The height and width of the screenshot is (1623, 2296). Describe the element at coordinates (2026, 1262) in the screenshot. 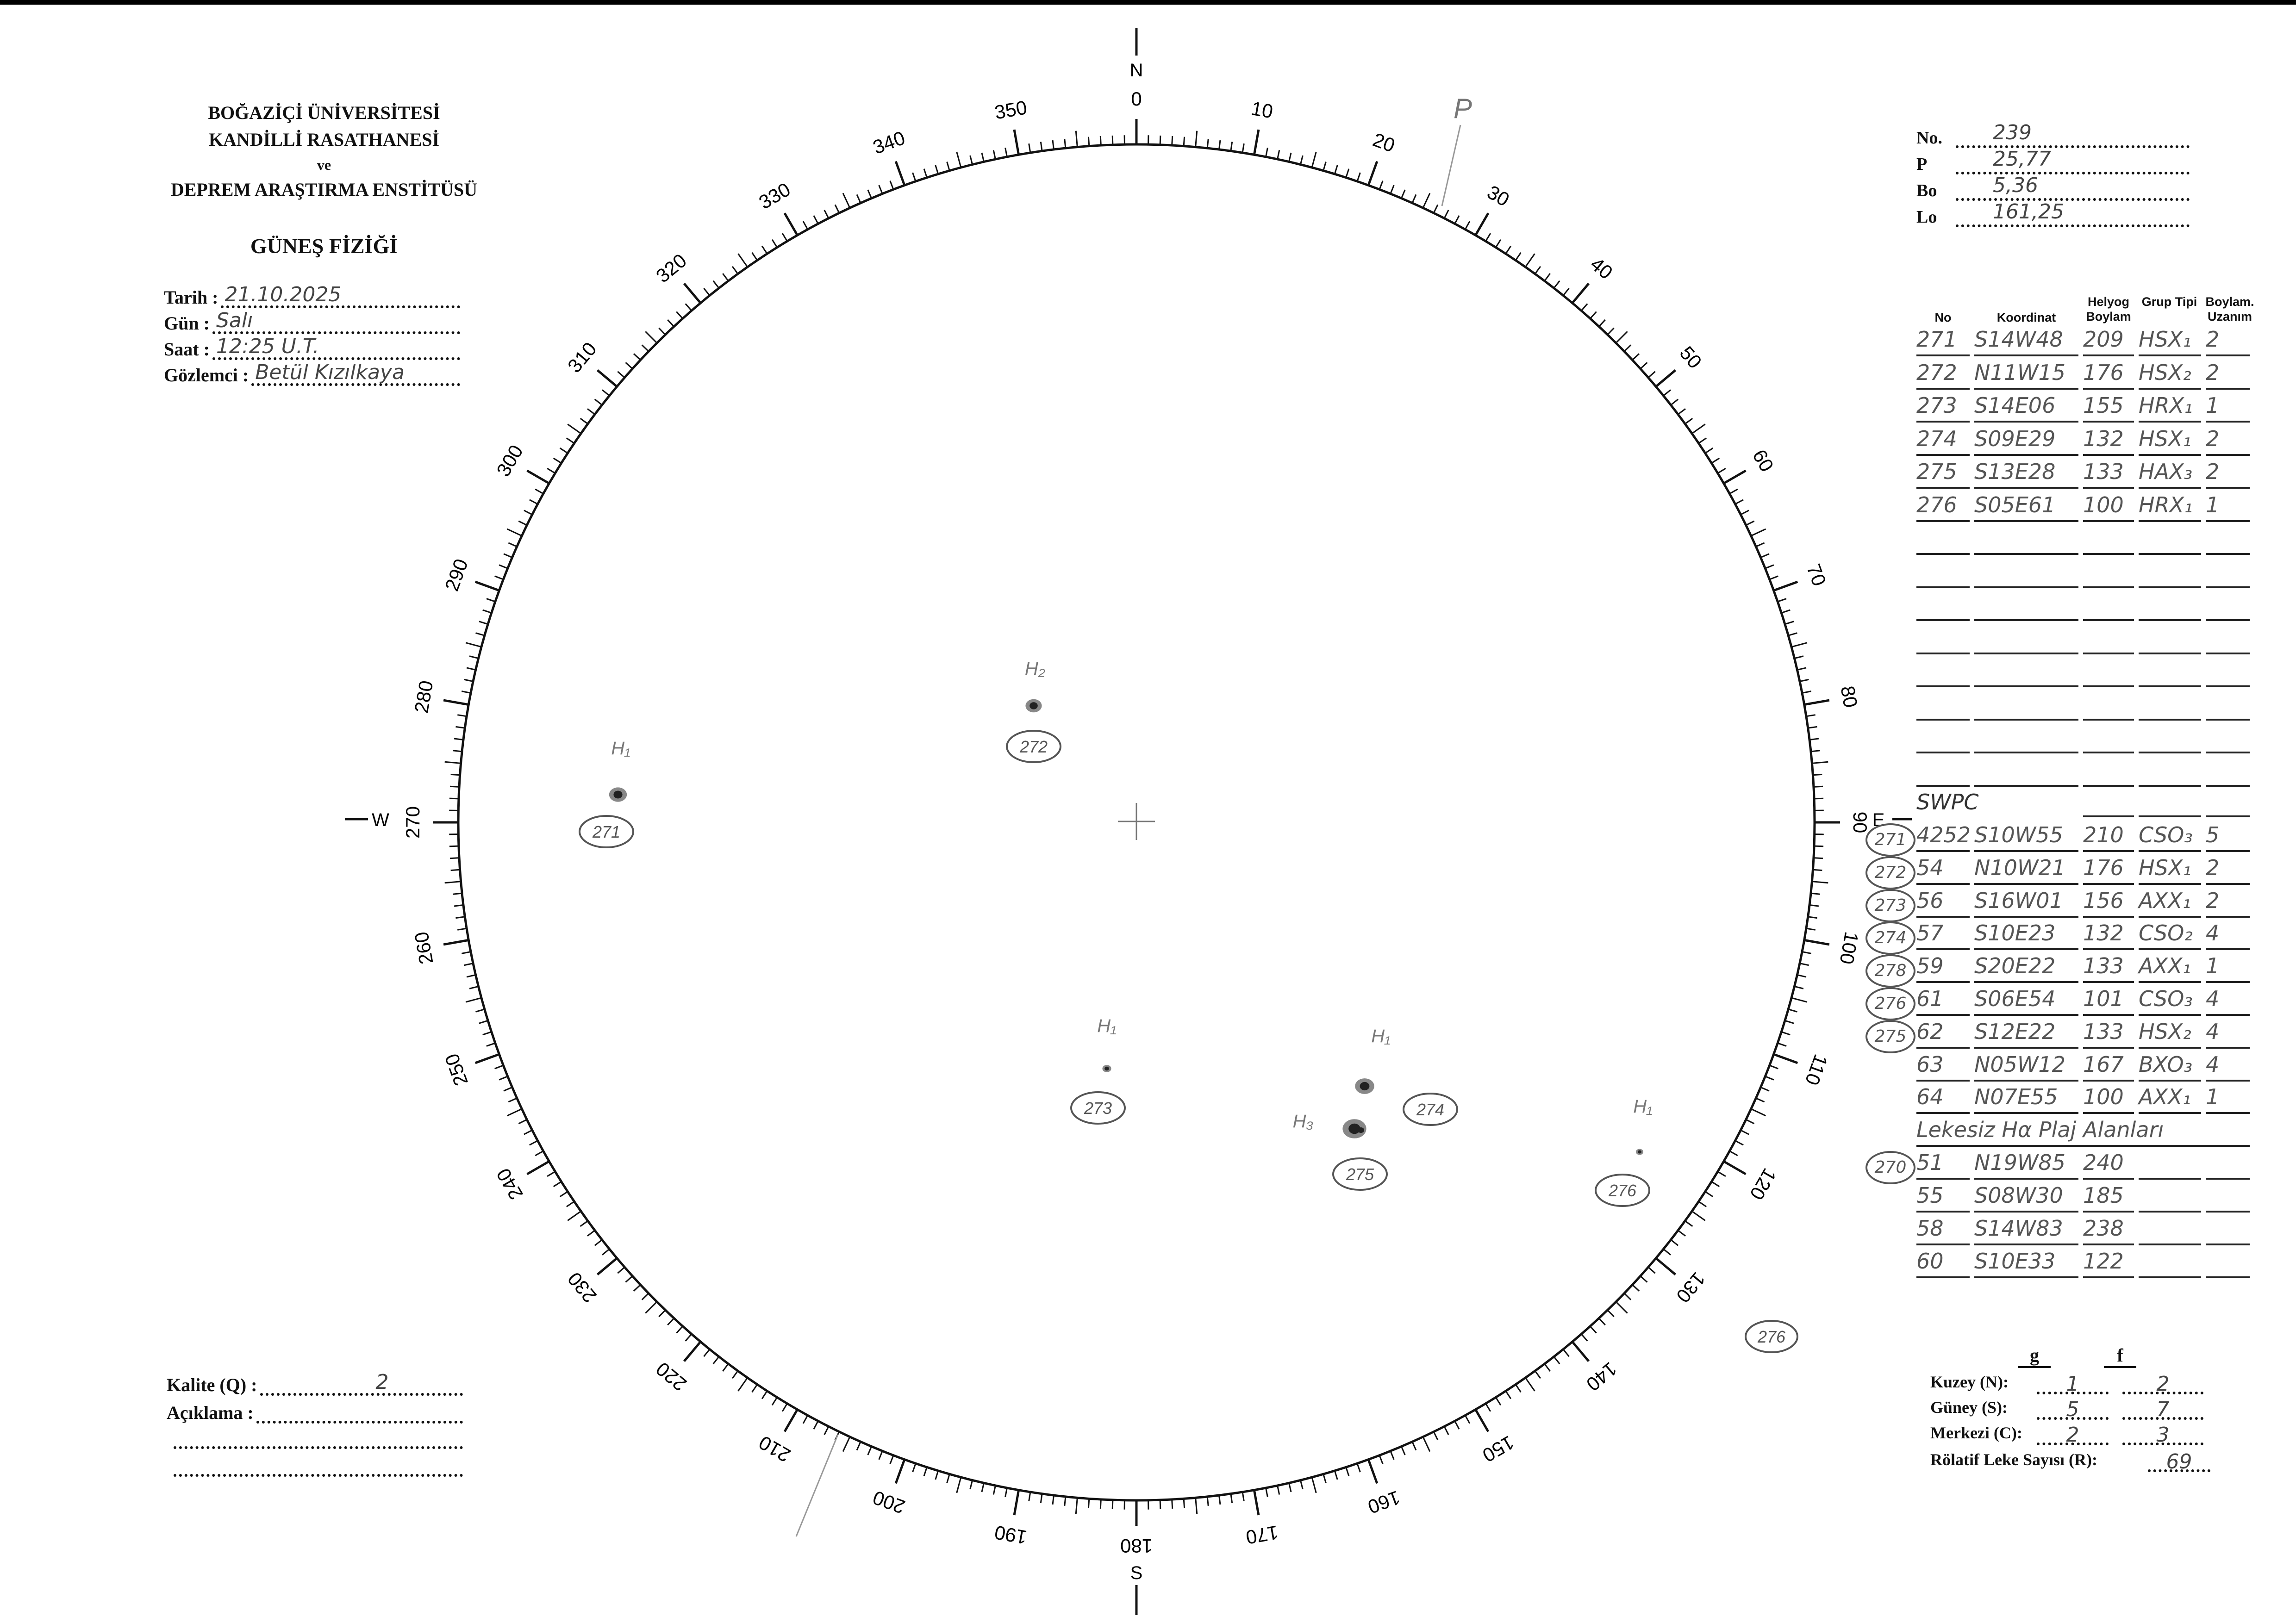

I see `swpc-cell: S10E33` at that location.